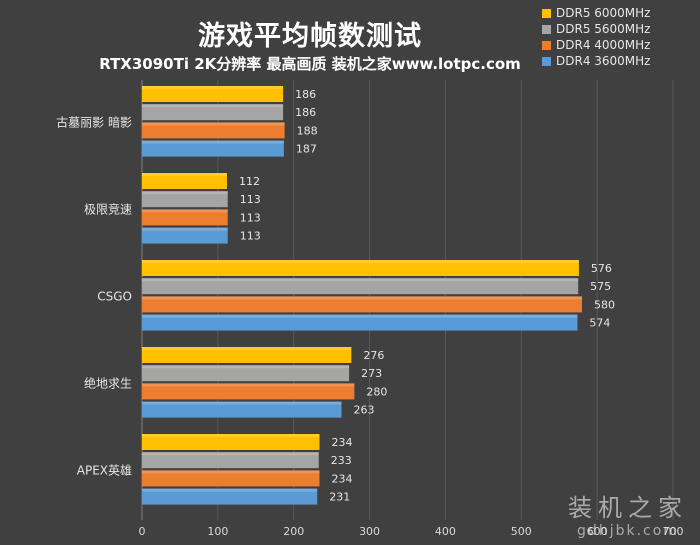 This screenshot has height=545, width=700. What do you see at coordinates (521, 531) in the screenshot?
I see `x-tick-label: 500` at bounding box center [521, 531].